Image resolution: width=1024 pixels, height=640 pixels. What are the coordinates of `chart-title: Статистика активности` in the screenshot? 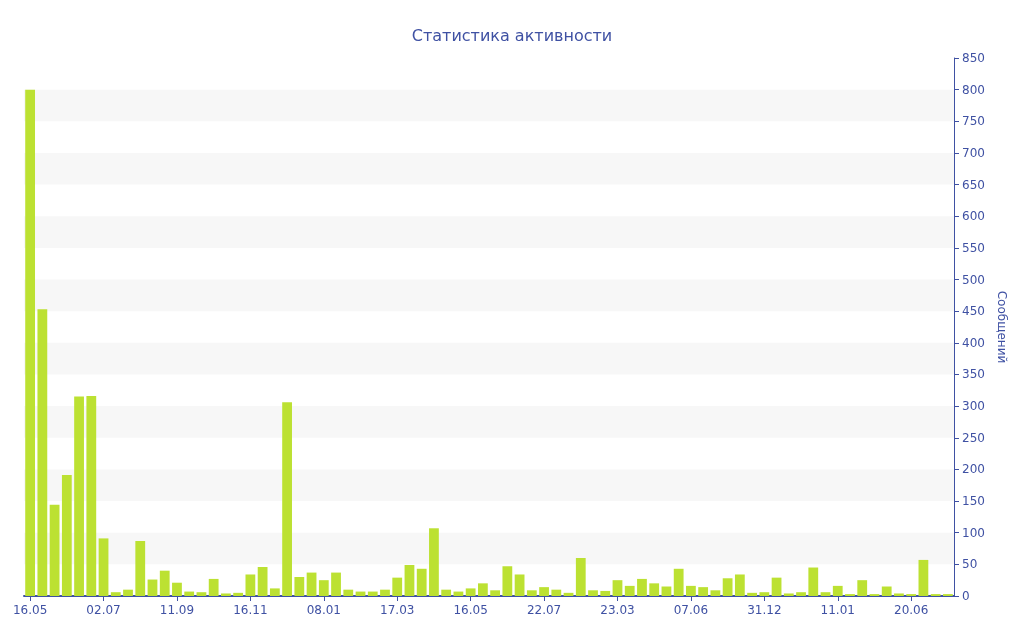 It's located at (512, 35).